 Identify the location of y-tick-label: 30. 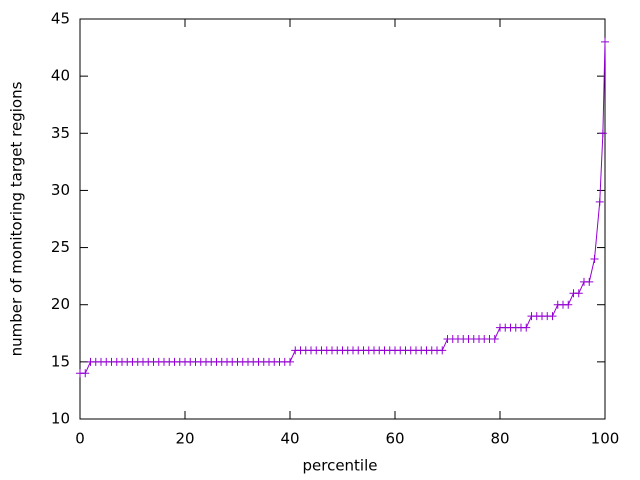
(60, 190).